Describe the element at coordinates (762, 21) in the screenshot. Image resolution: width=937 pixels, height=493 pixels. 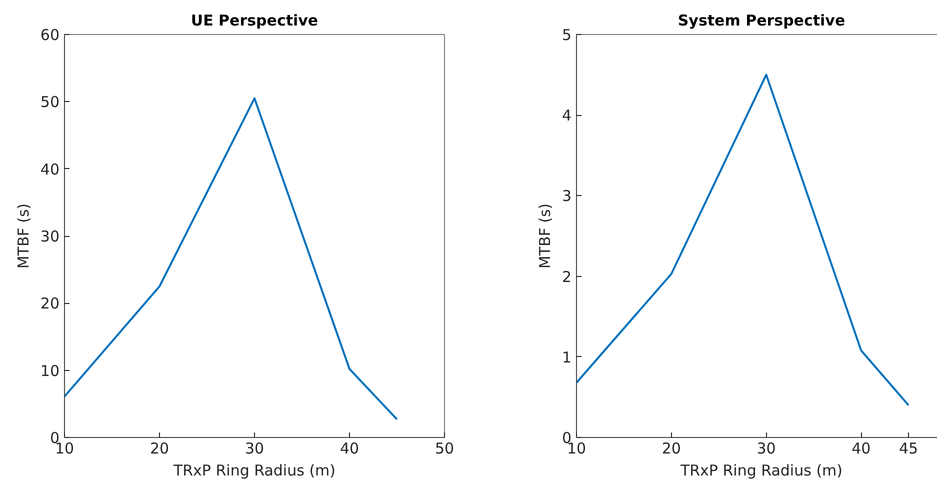
I see `chart-title: System Perspective` at that location.